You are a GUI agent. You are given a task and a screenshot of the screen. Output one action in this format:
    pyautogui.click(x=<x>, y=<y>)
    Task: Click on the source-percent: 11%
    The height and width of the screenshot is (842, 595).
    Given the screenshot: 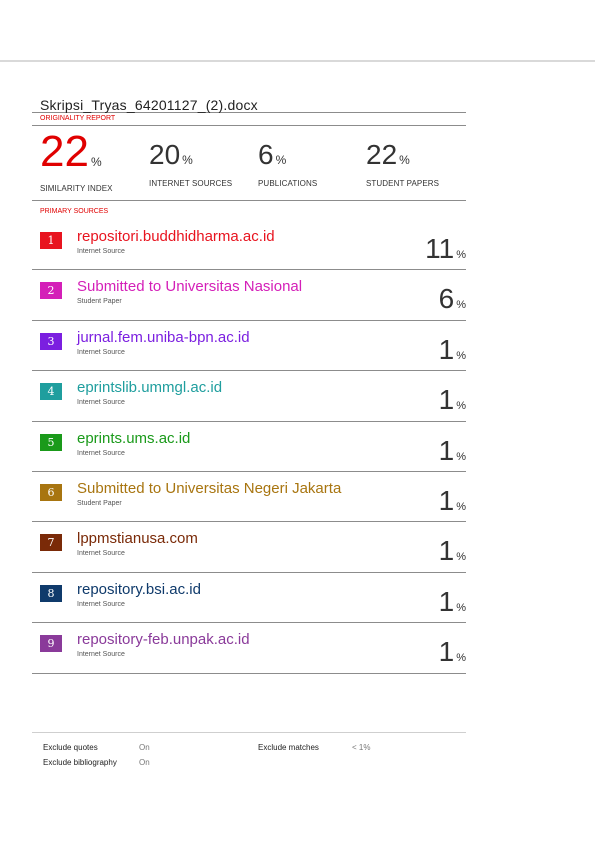 What is the action you would take?
    pyautogui.click(x=445, y=248)
    